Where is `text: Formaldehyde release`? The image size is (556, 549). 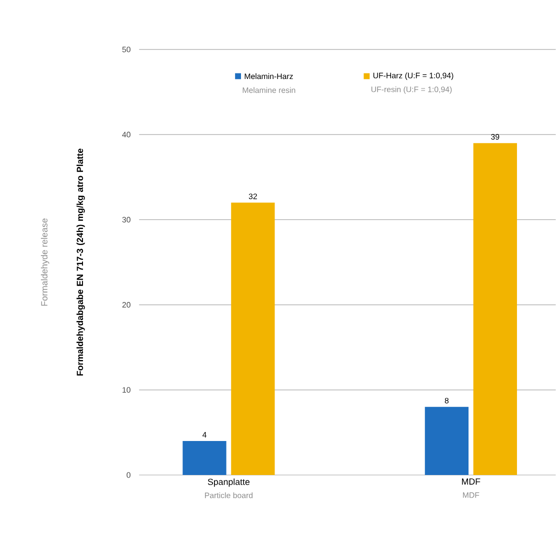
text: Formaldehyde release is located at coordinates (45, 262).